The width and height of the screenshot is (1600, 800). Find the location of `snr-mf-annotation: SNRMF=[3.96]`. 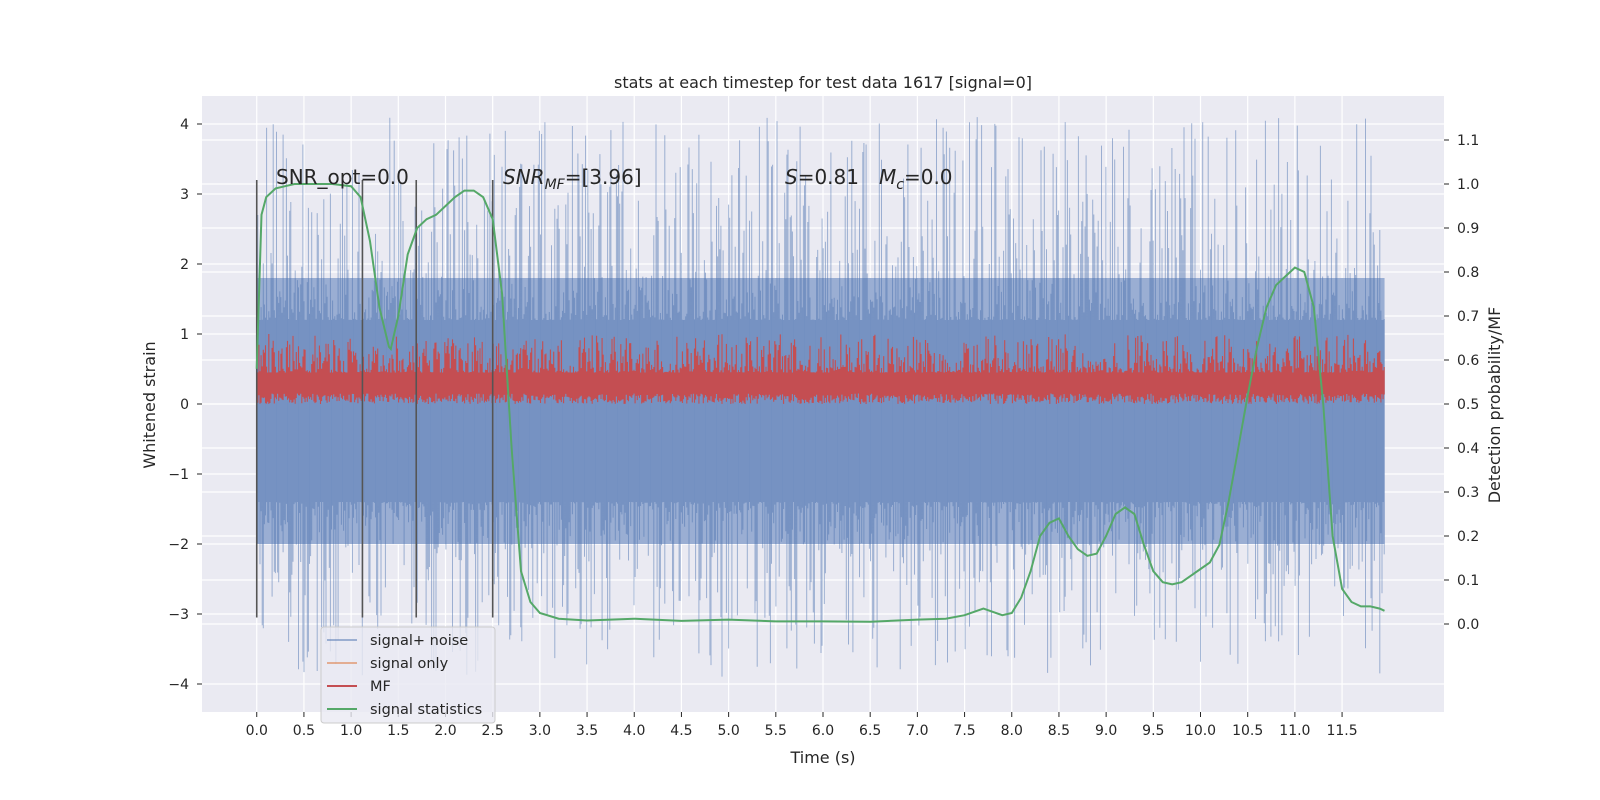

snr-mf-annotation: SNRMF=[3.96] is located at coordinates (572, 179).